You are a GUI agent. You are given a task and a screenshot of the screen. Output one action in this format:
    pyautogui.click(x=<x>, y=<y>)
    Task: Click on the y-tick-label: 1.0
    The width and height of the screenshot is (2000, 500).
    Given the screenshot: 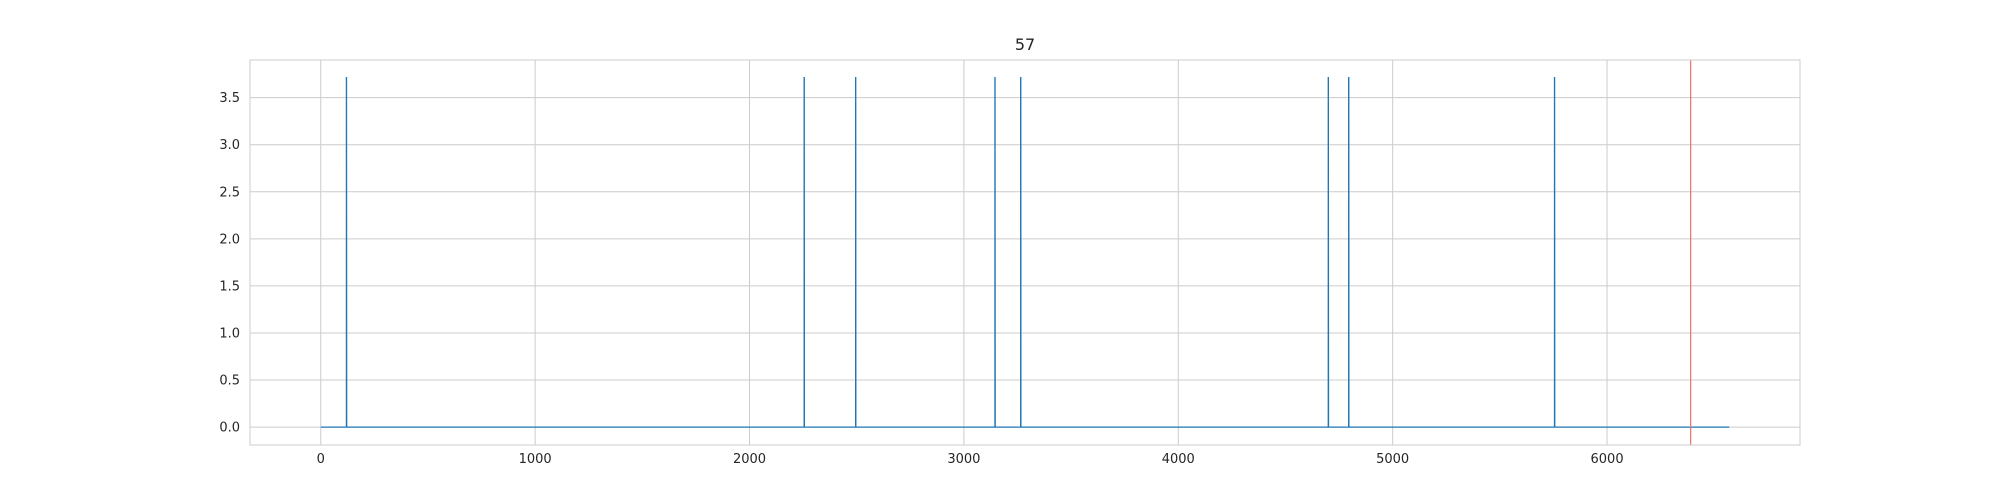 What is the action you would take?
    pyautogui.click(x=229, y=333)
    